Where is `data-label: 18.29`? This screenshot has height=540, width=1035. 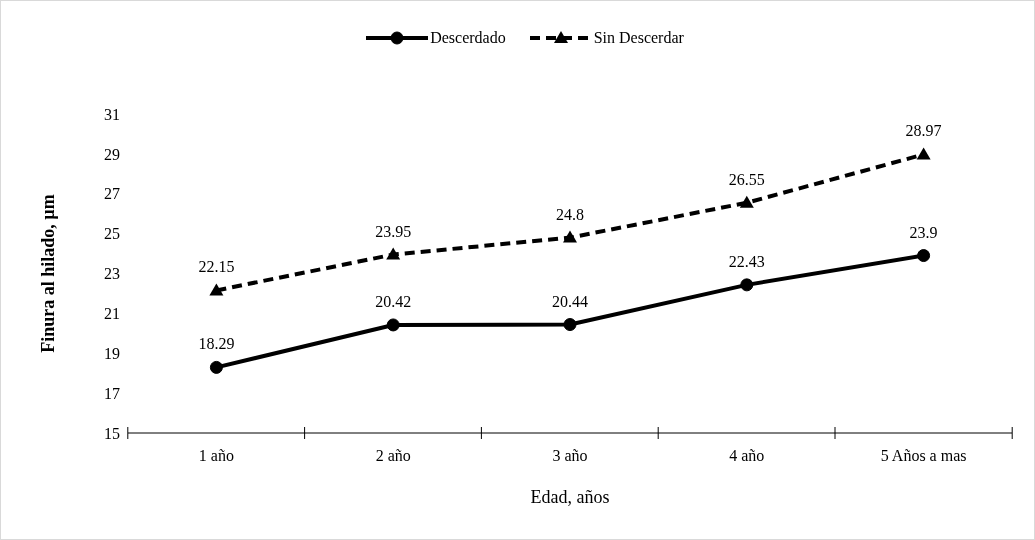
data-label: 18.29 is located at coordinates (216, 344).